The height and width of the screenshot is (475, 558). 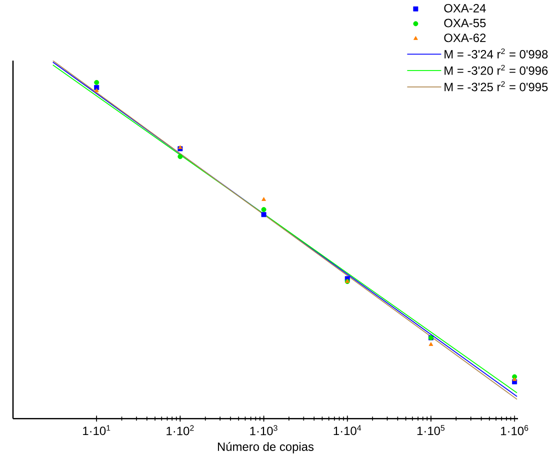 What do you see at coordinates (496, 53) in the screenshot?
I see `legend-label: M = -3'24 r$^{2}$ = 0'998` at bounding box center [496, 53].